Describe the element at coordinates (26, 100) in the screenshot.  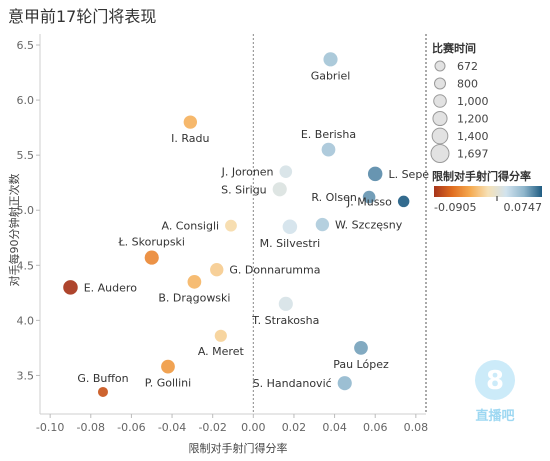
I see `y-tick-label: 6.0` at that location.